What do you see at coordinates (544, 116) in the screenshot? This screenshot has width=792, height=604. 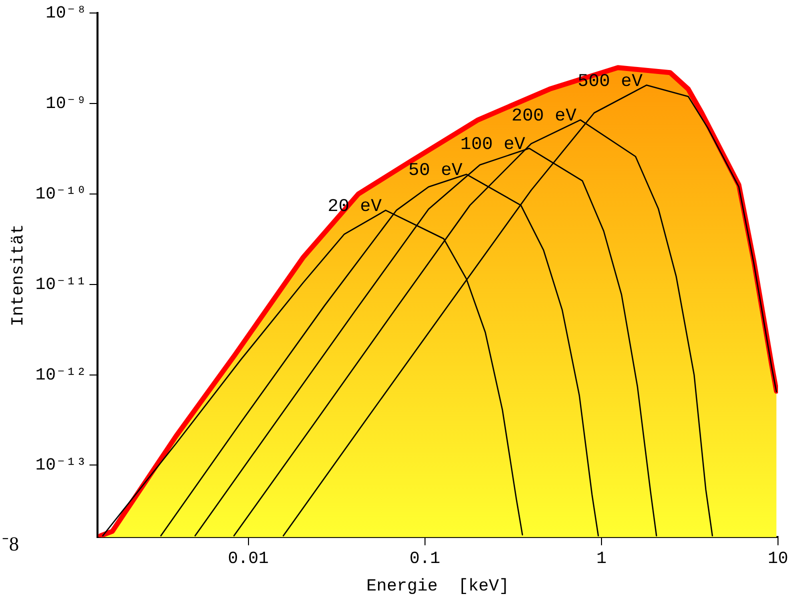 I see `annotation: 200 eV` at bounding box center [544, 116].